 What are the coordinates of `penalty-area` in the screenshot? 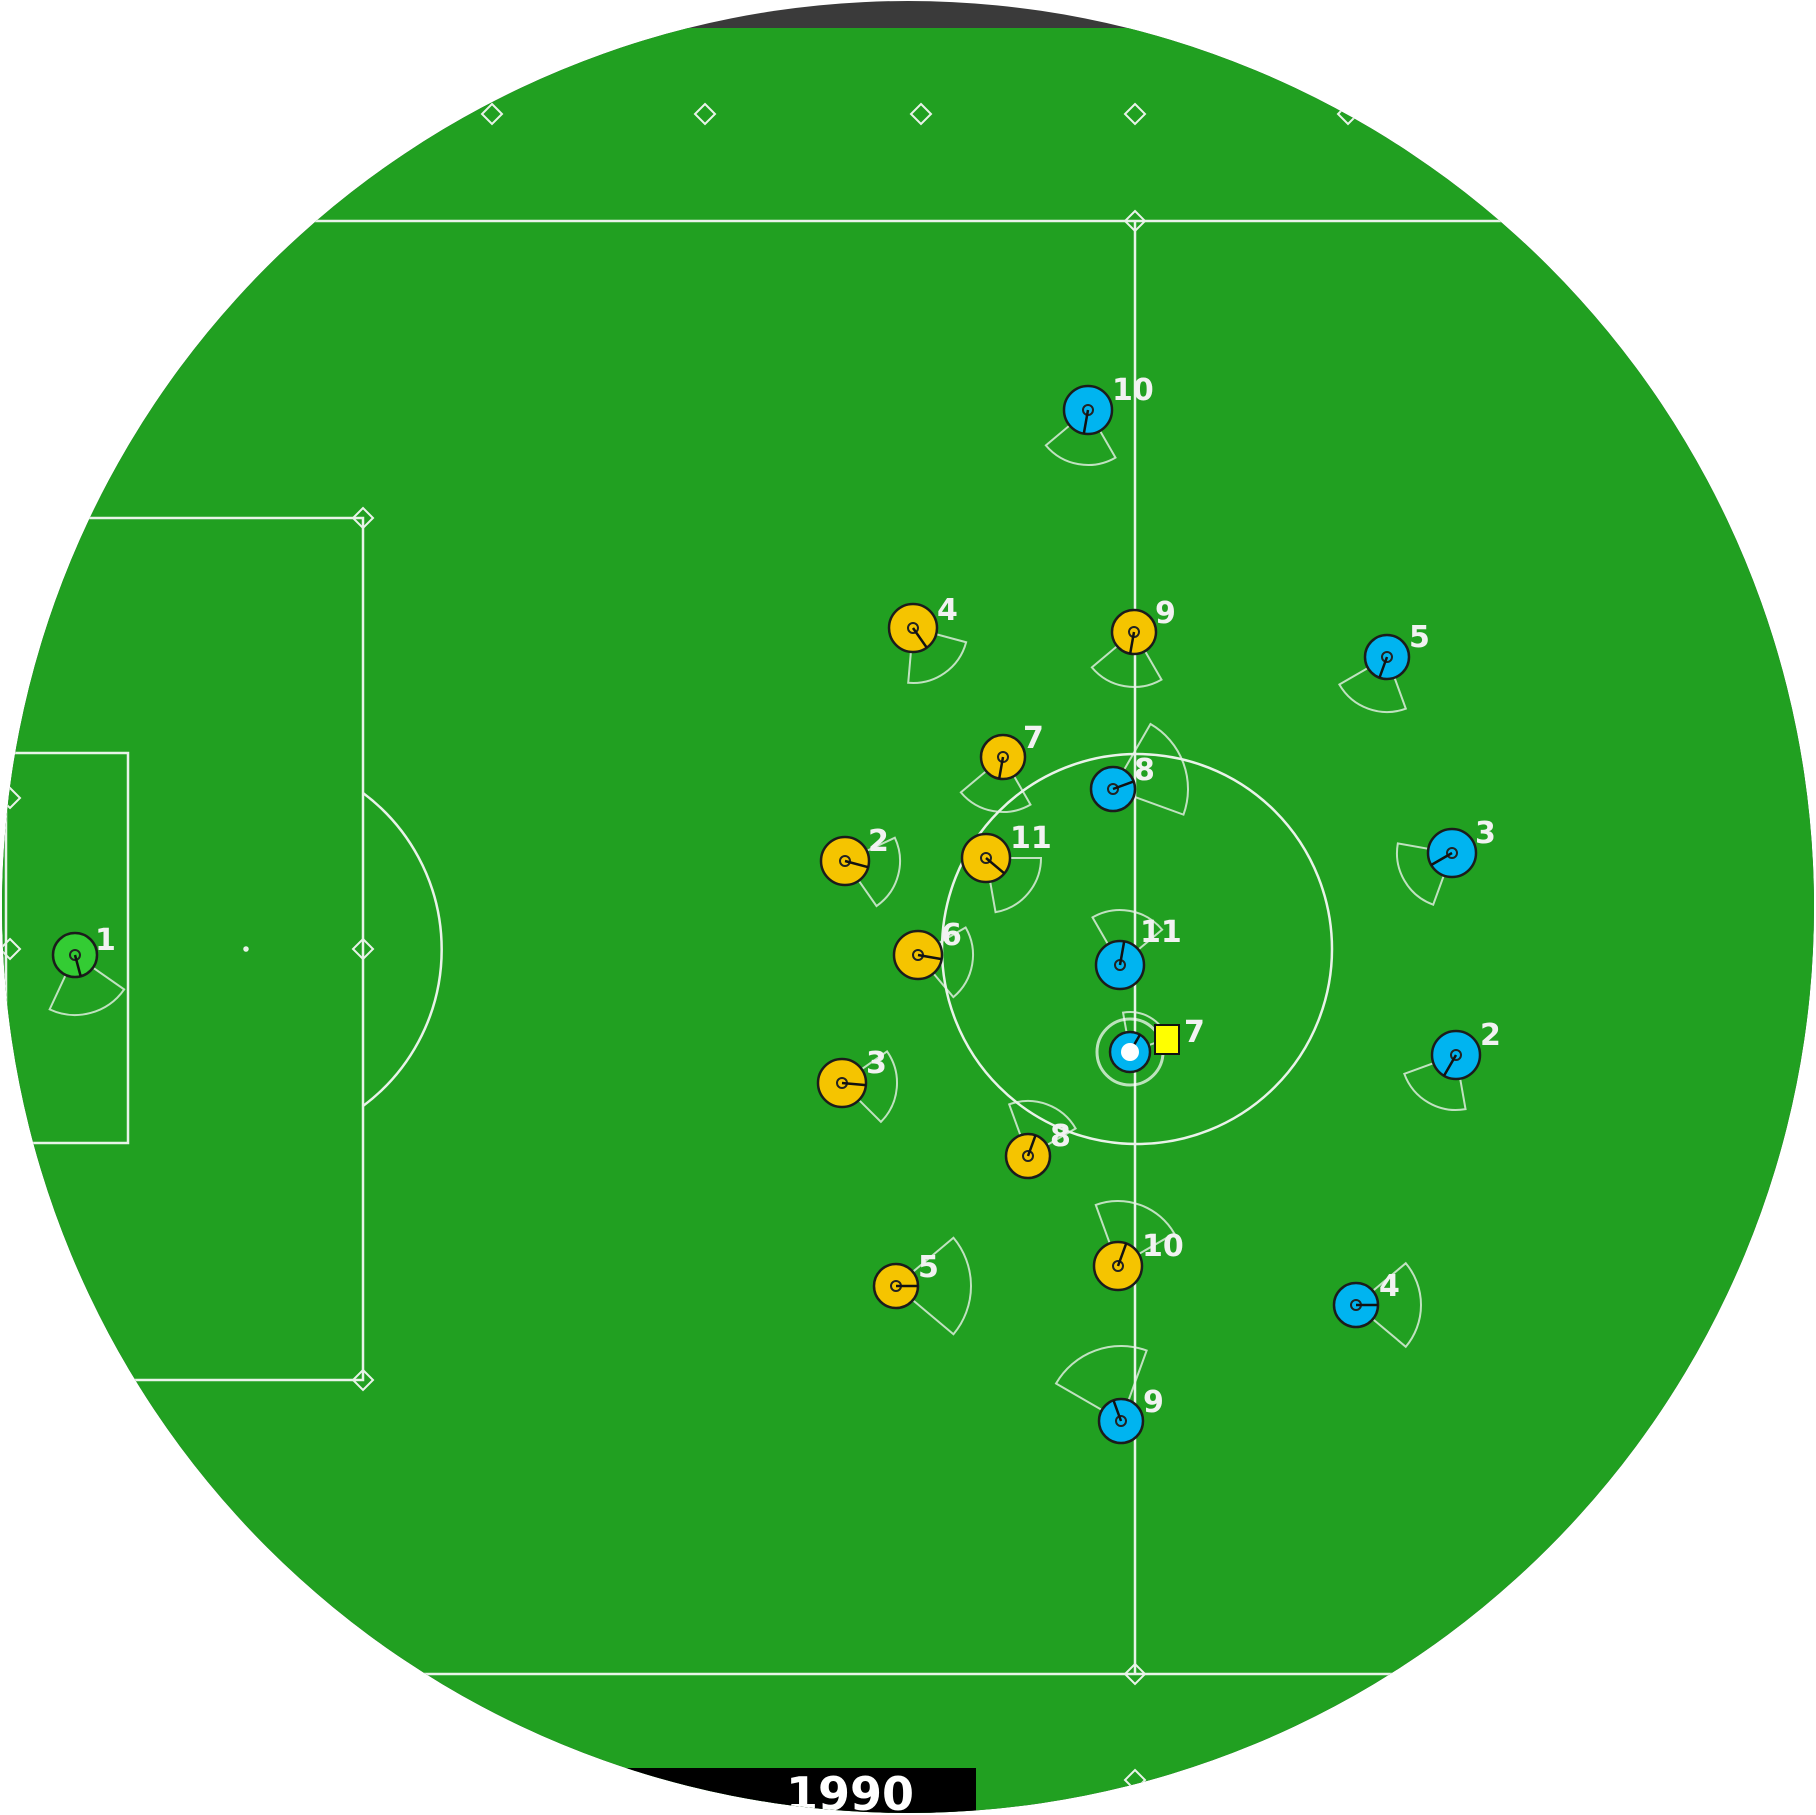 It's located at (183, 949).